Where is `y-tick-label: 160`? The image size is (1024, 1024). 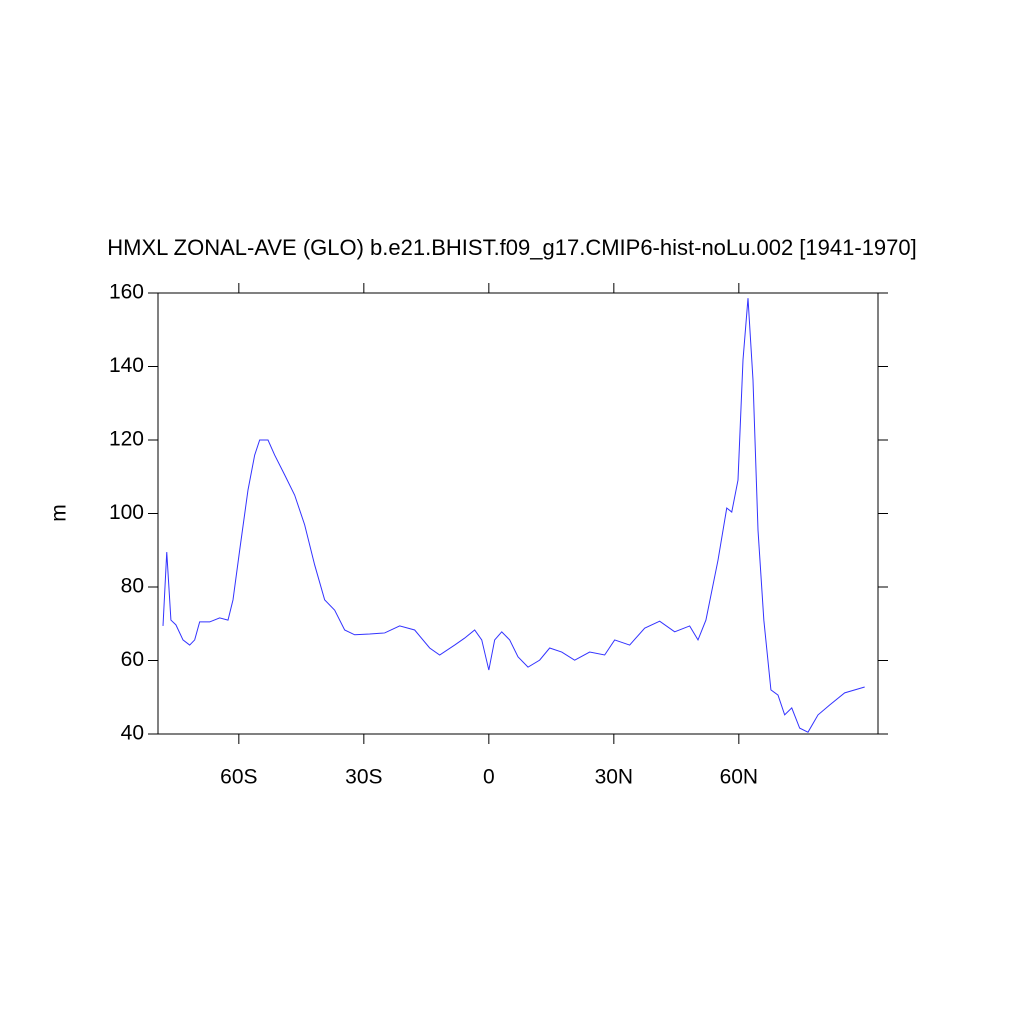
y-tick-label: 160 is located at coordinates (126, 292).